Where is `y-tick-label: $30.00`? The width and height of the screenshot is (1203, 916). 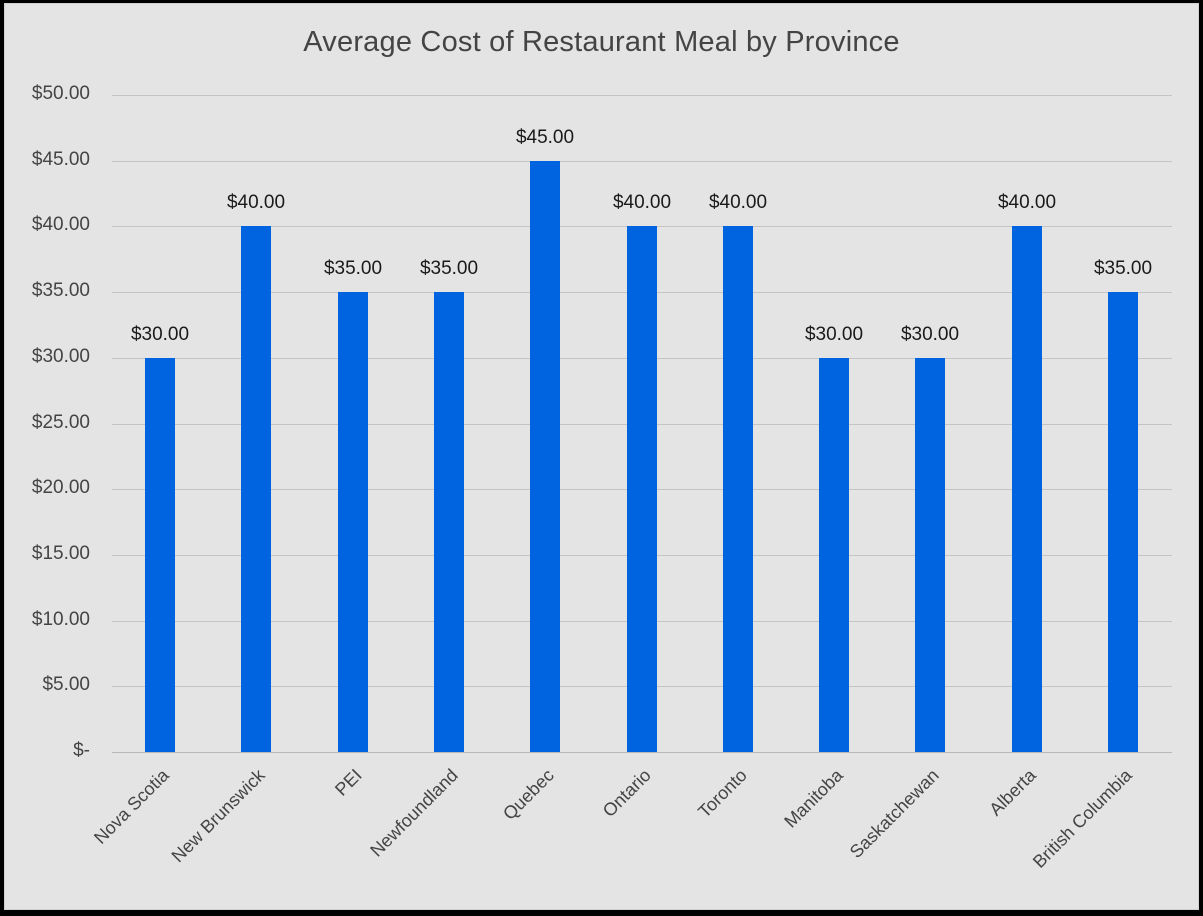 y-tick-label: $30.00 is located at coordinates (60, 356).